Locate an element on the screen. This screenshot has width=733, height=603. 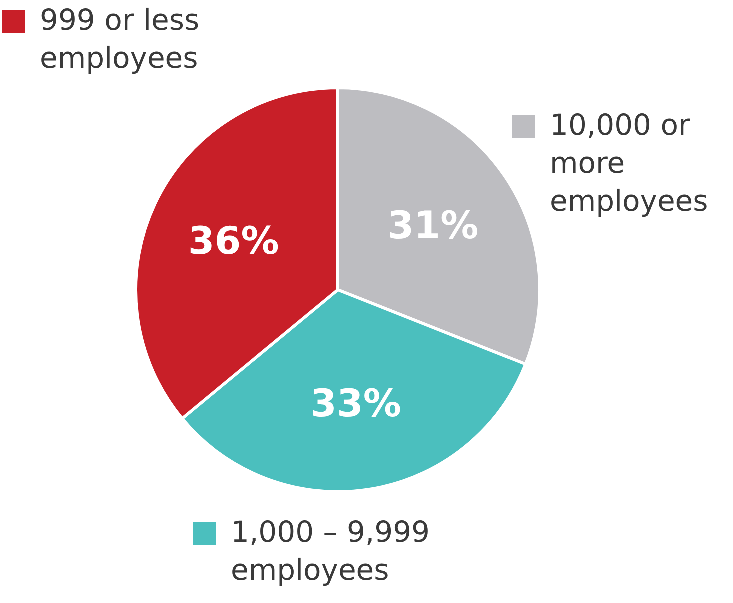
legend-label: 999 or less employees is located at coordinates (120, 39).